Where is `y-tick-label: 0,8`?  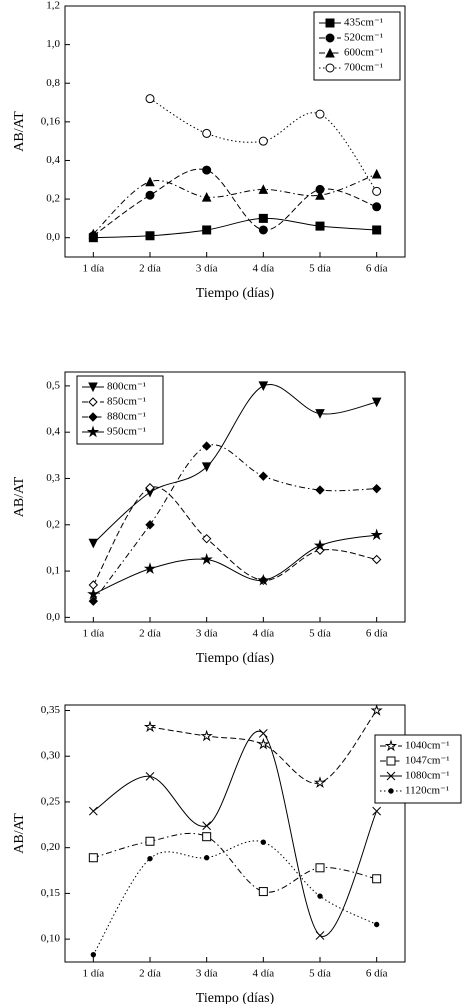
y-tick-label: 0,8 is located at coordinates (53, 83).